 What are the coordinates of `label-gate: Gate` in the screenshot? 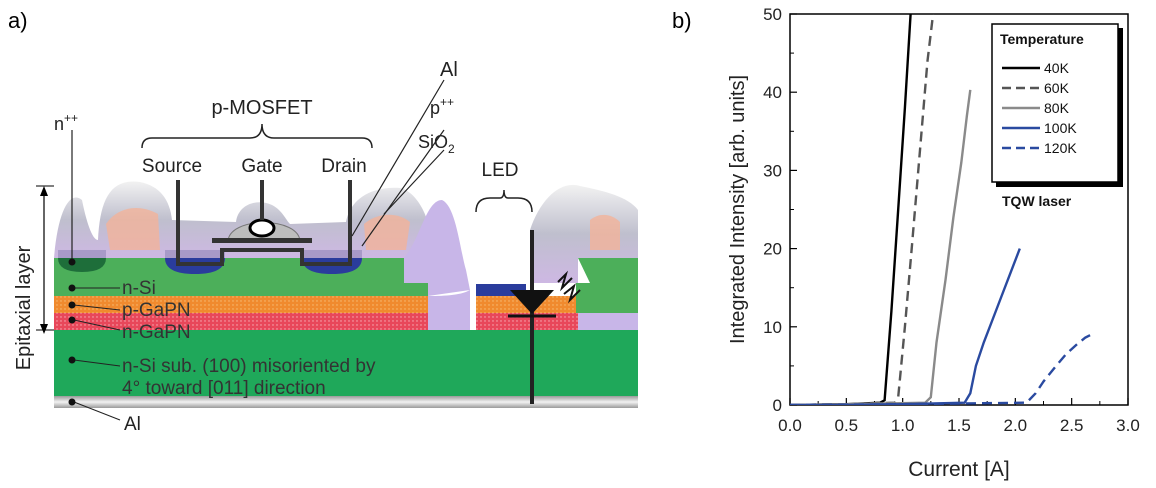 It's located at (261, 166).